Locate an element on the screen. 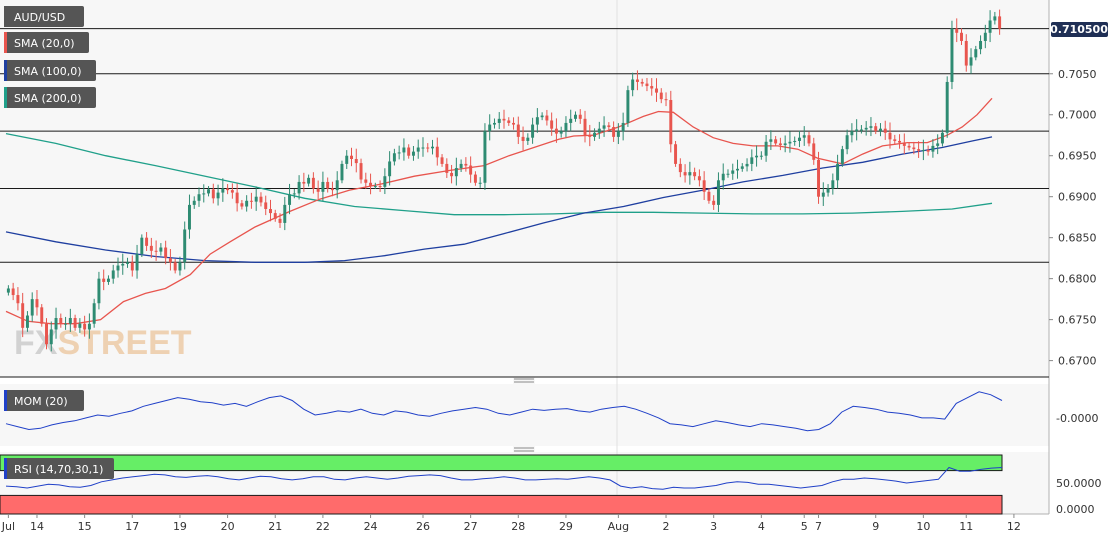 The height and width of the screenshot is (539, 1119). legend-sma20-text: SMA (20,0) is located at coordinates (44, 43).